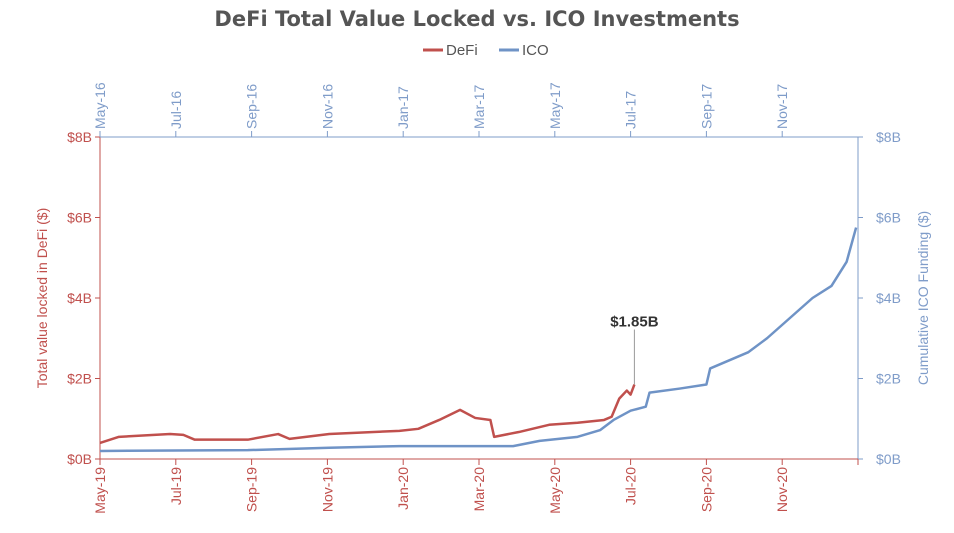 The height and width of the screenshot is (533, 954). I want to click on y-axis-left-label: Total value locked in DeFi ($), so click(42, 298).